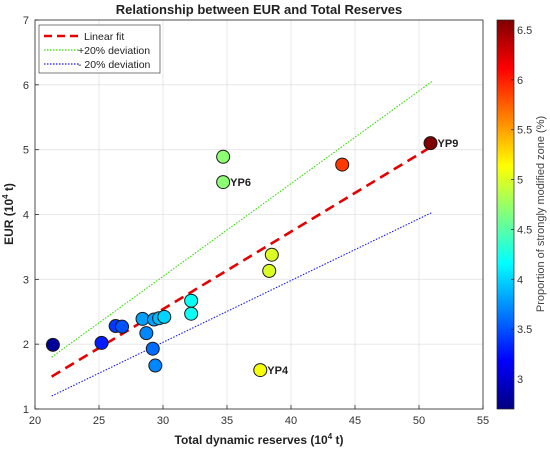 The width and height of the screenshot is (550, 454). I want to click on y-tick-label: 1, so click(26, 410).